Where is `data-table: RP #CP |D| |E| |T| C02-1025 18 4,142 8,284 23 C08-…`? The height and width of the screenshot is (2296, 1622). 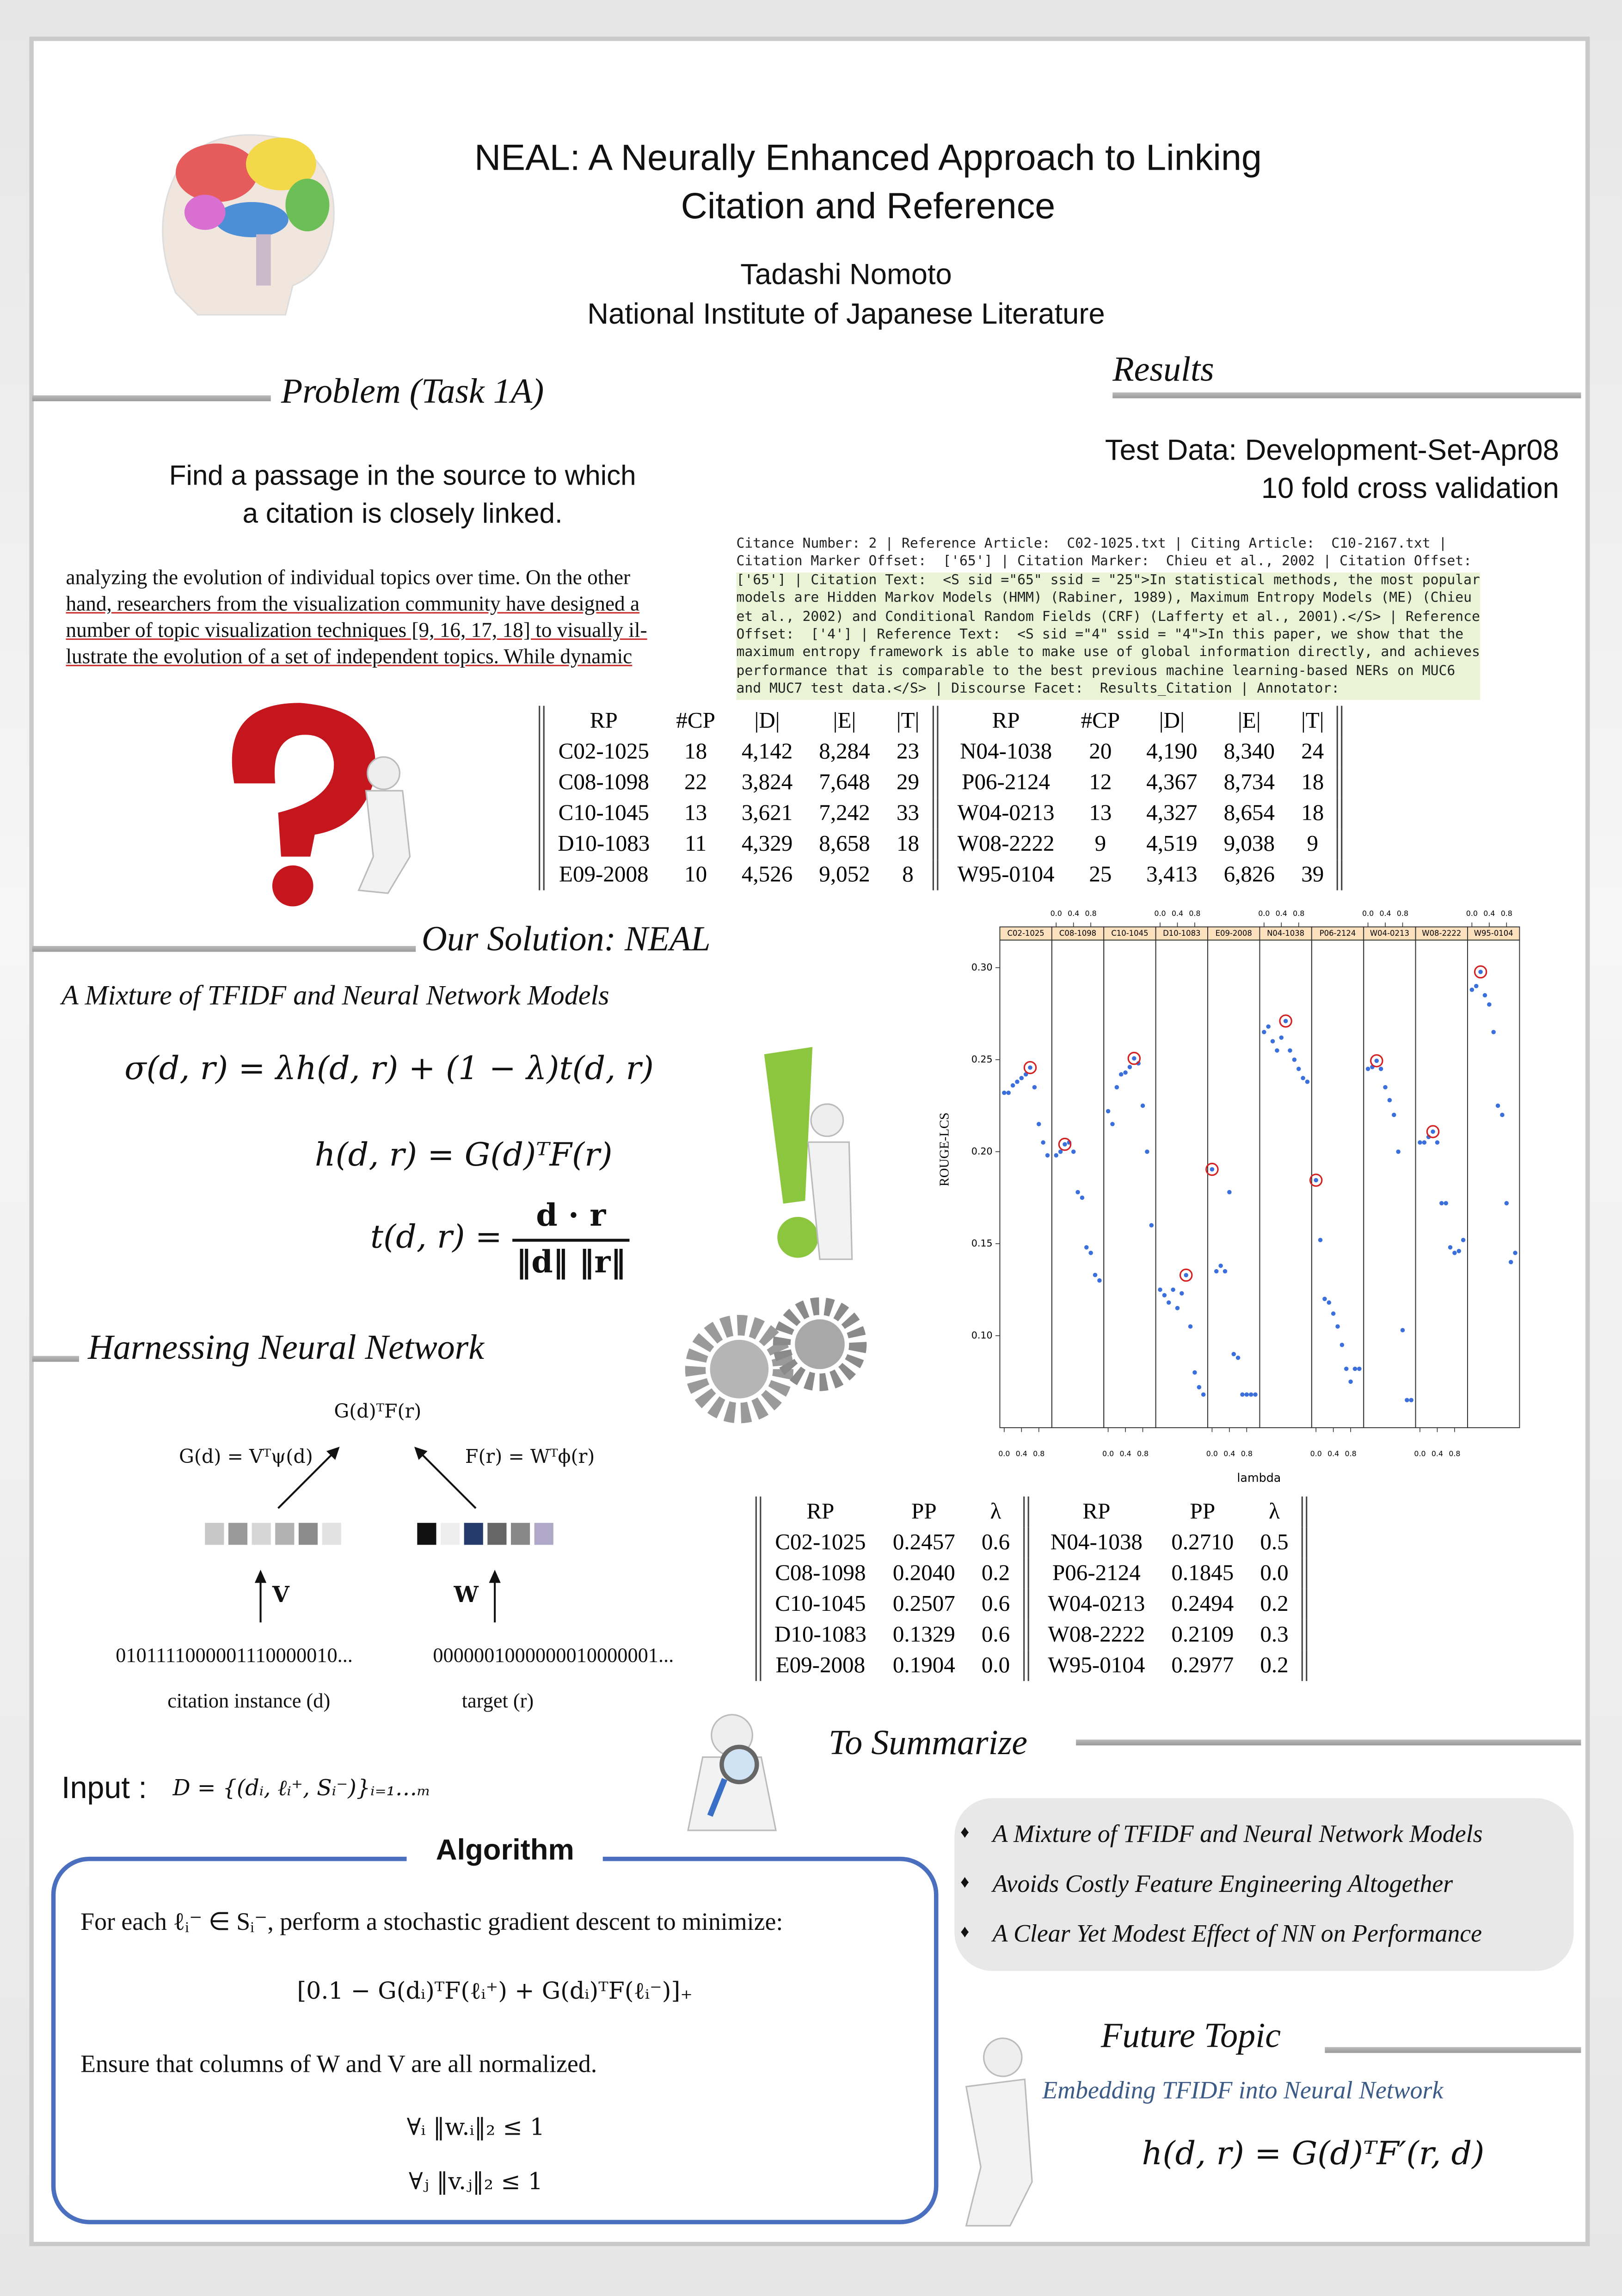 data-table: RP #CP |D| |E| |T| C02-1025 18 4,142 8,284 23 C08-… is located at coordinates (944, 798).